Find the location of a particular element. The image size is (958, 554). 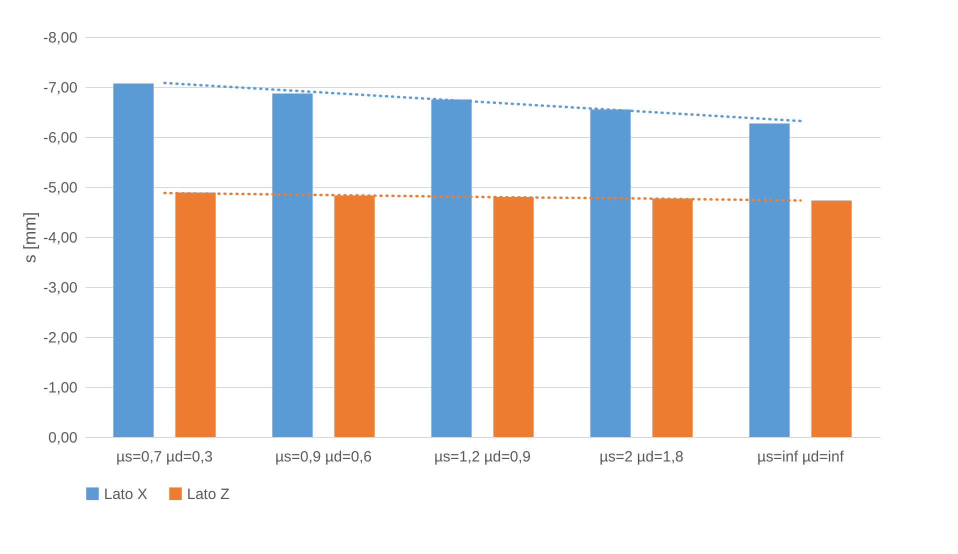

x-tick-label: µs=2 µd=1,8 is located at coordinates (641, 457).